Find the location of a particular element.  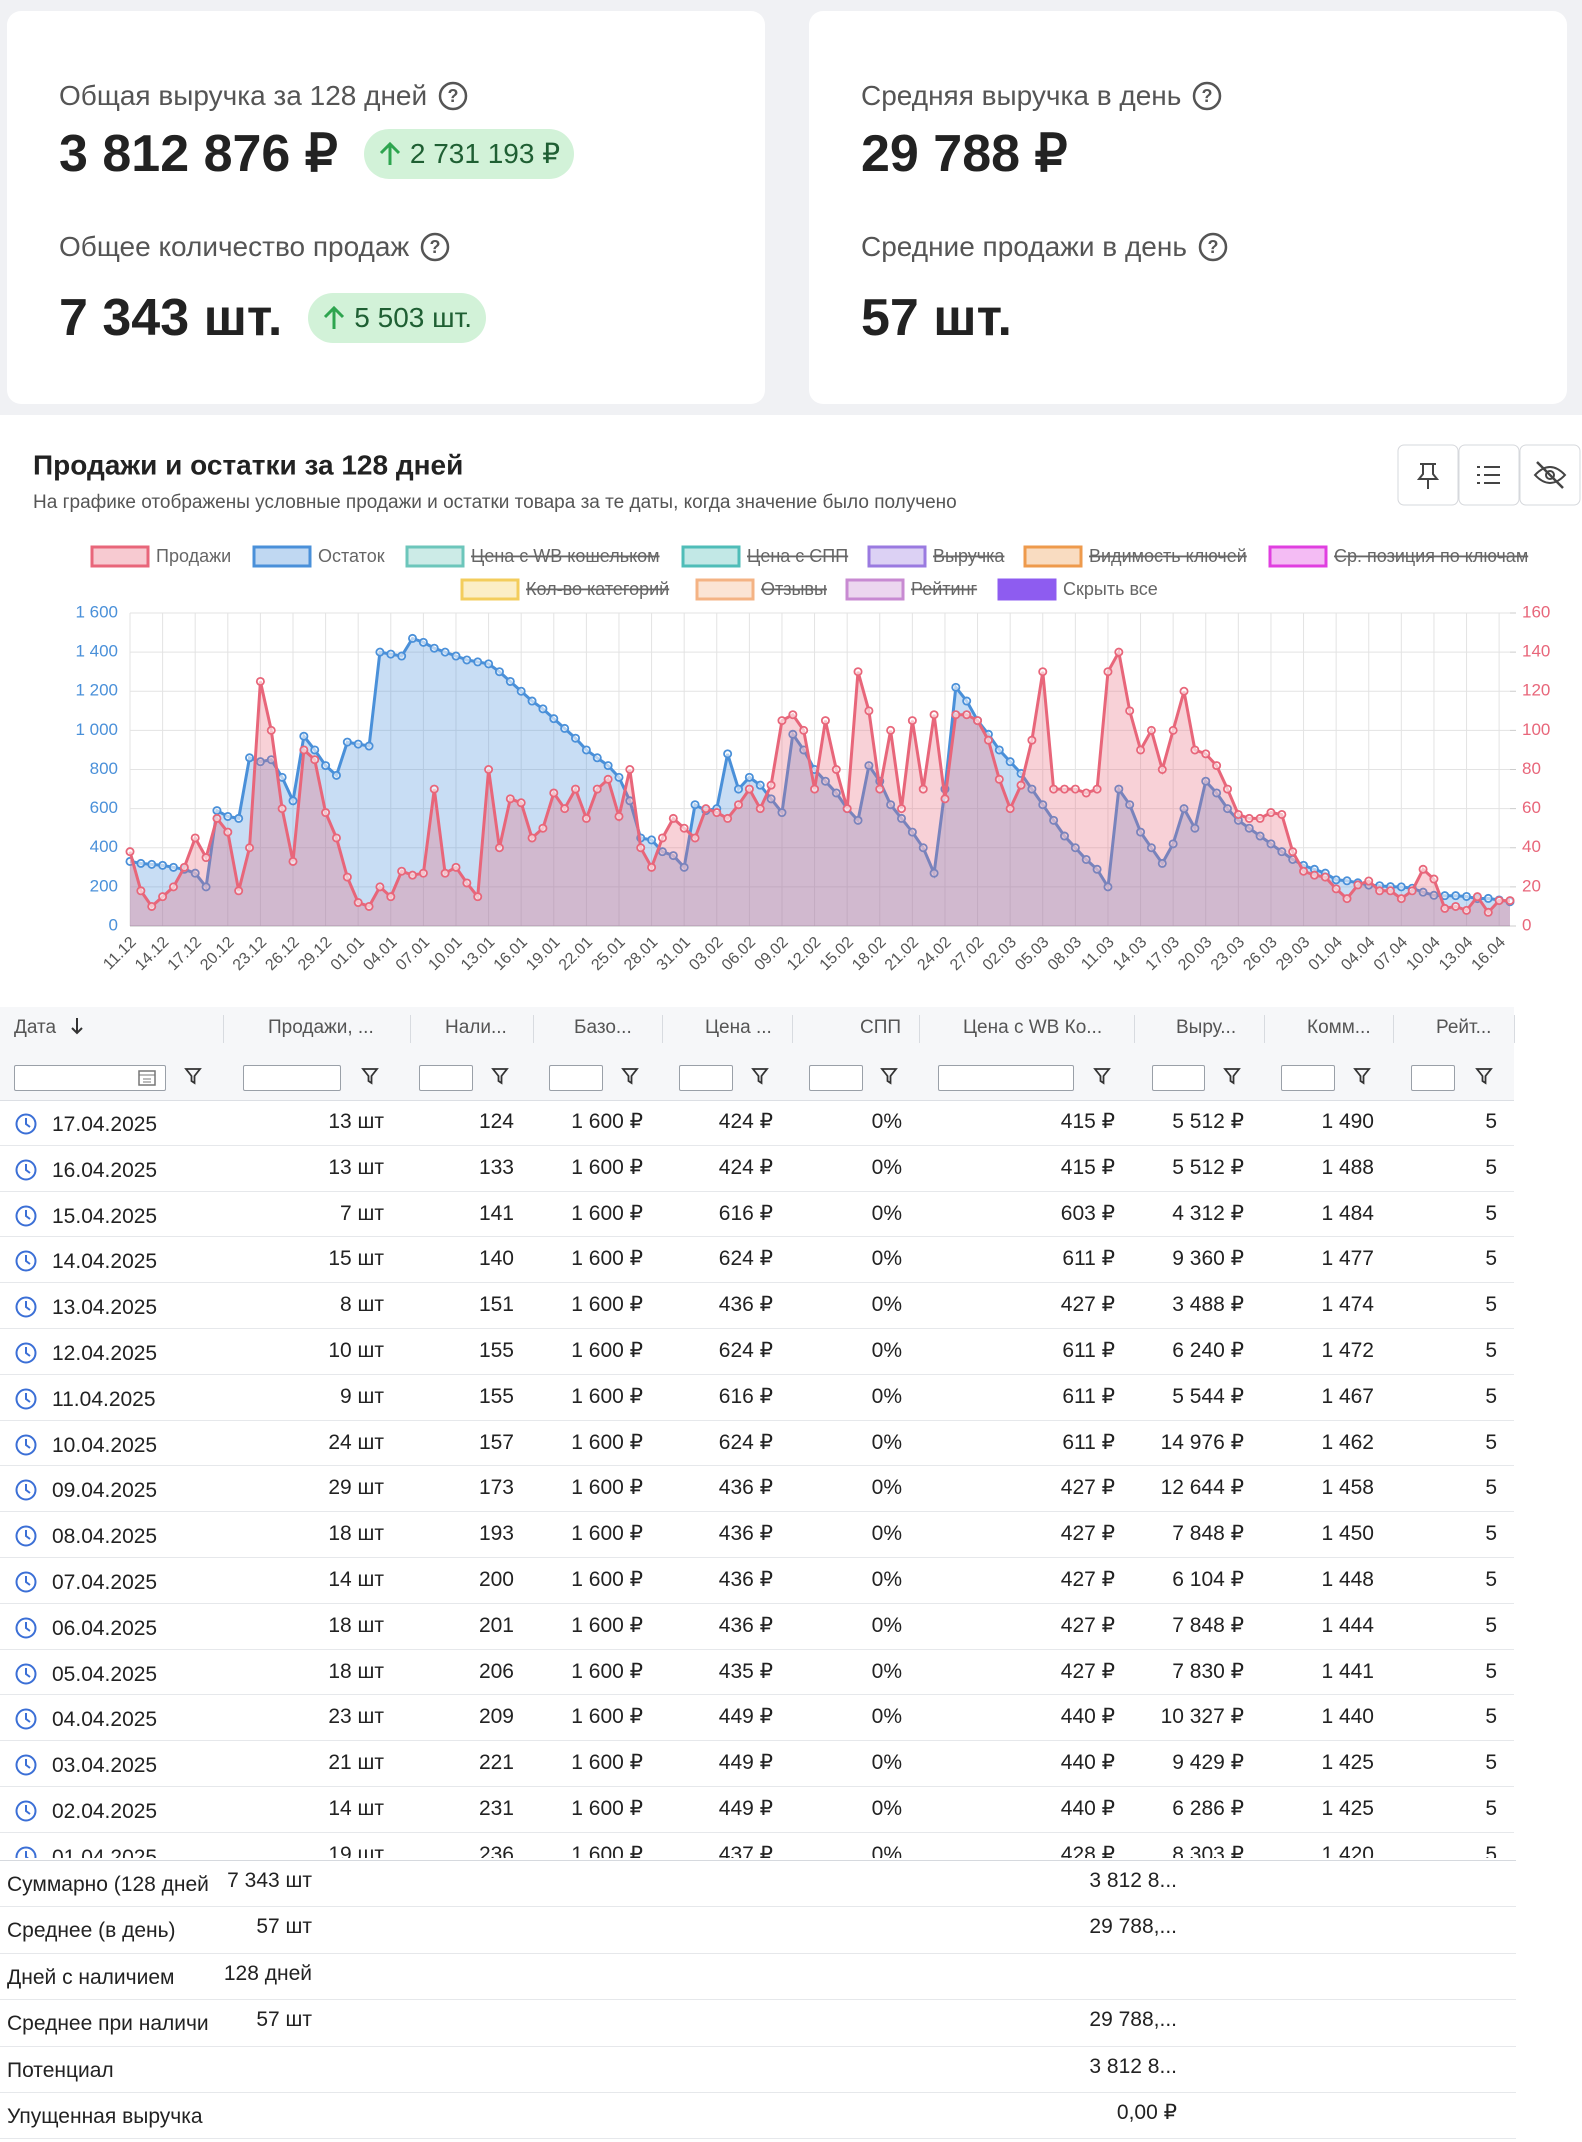

legend-label: Остаток is located at coordinates (351, 556).